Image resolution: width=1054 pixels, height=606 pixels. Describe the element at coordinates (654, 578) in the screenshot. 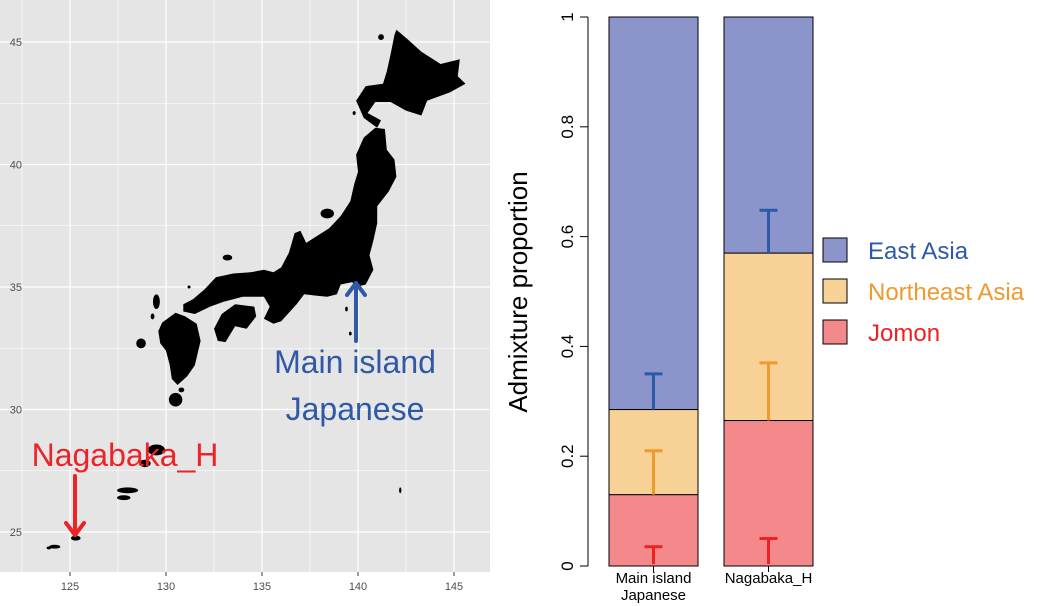

I see `category-label: Main island` at that location.